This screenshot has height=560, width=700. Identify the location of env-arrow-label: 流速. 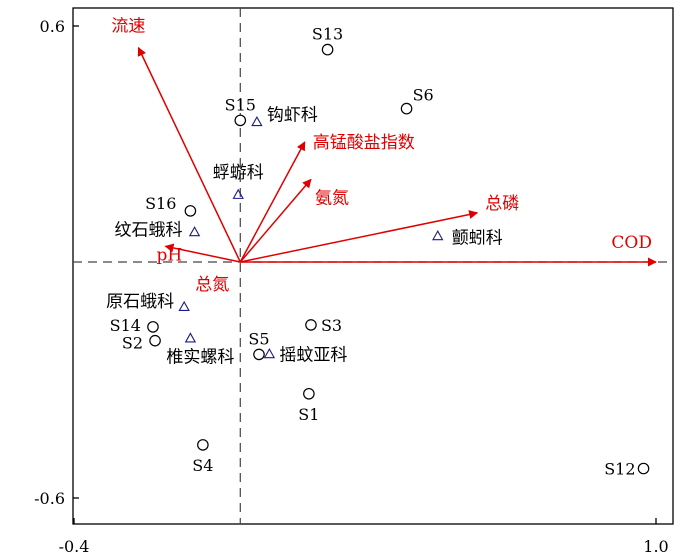
(128, 27).